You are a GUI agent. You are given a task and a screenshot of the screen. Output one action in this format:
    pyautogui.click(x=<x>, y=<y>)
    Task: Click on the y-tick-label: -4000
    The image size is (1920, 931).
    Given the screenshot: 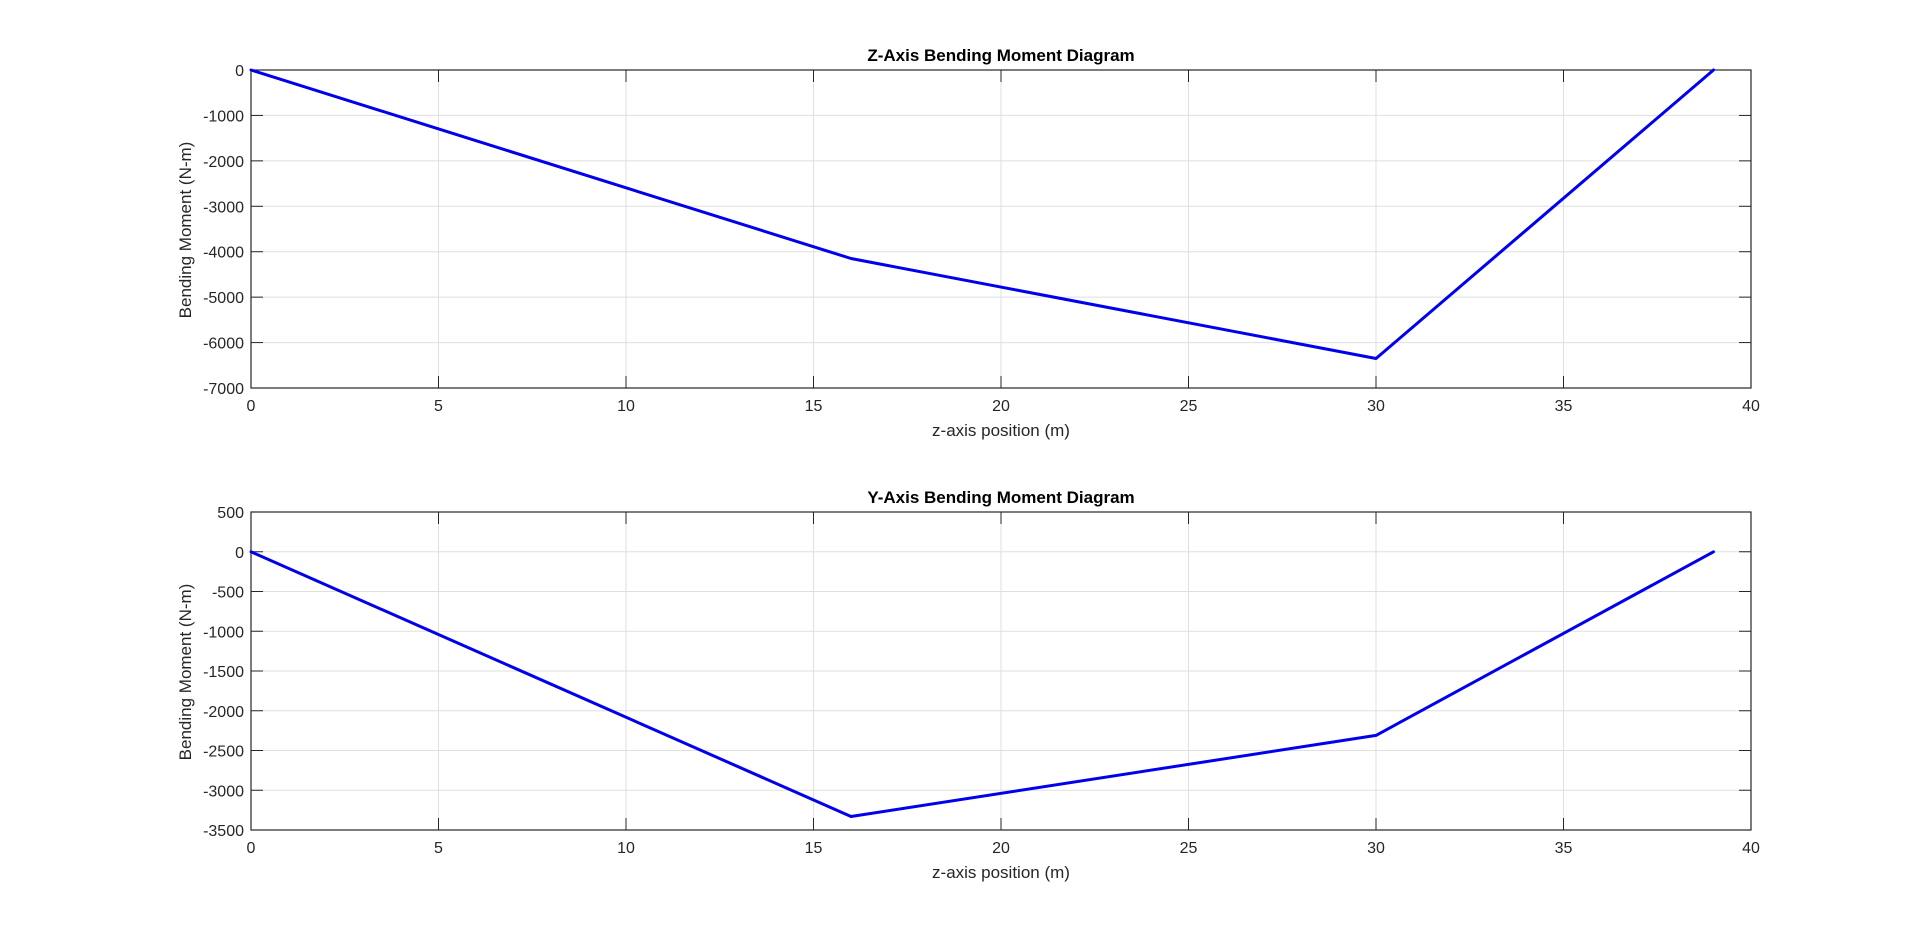 What is the action you would take?
    pyautogui.click(x=223, y=253)
    